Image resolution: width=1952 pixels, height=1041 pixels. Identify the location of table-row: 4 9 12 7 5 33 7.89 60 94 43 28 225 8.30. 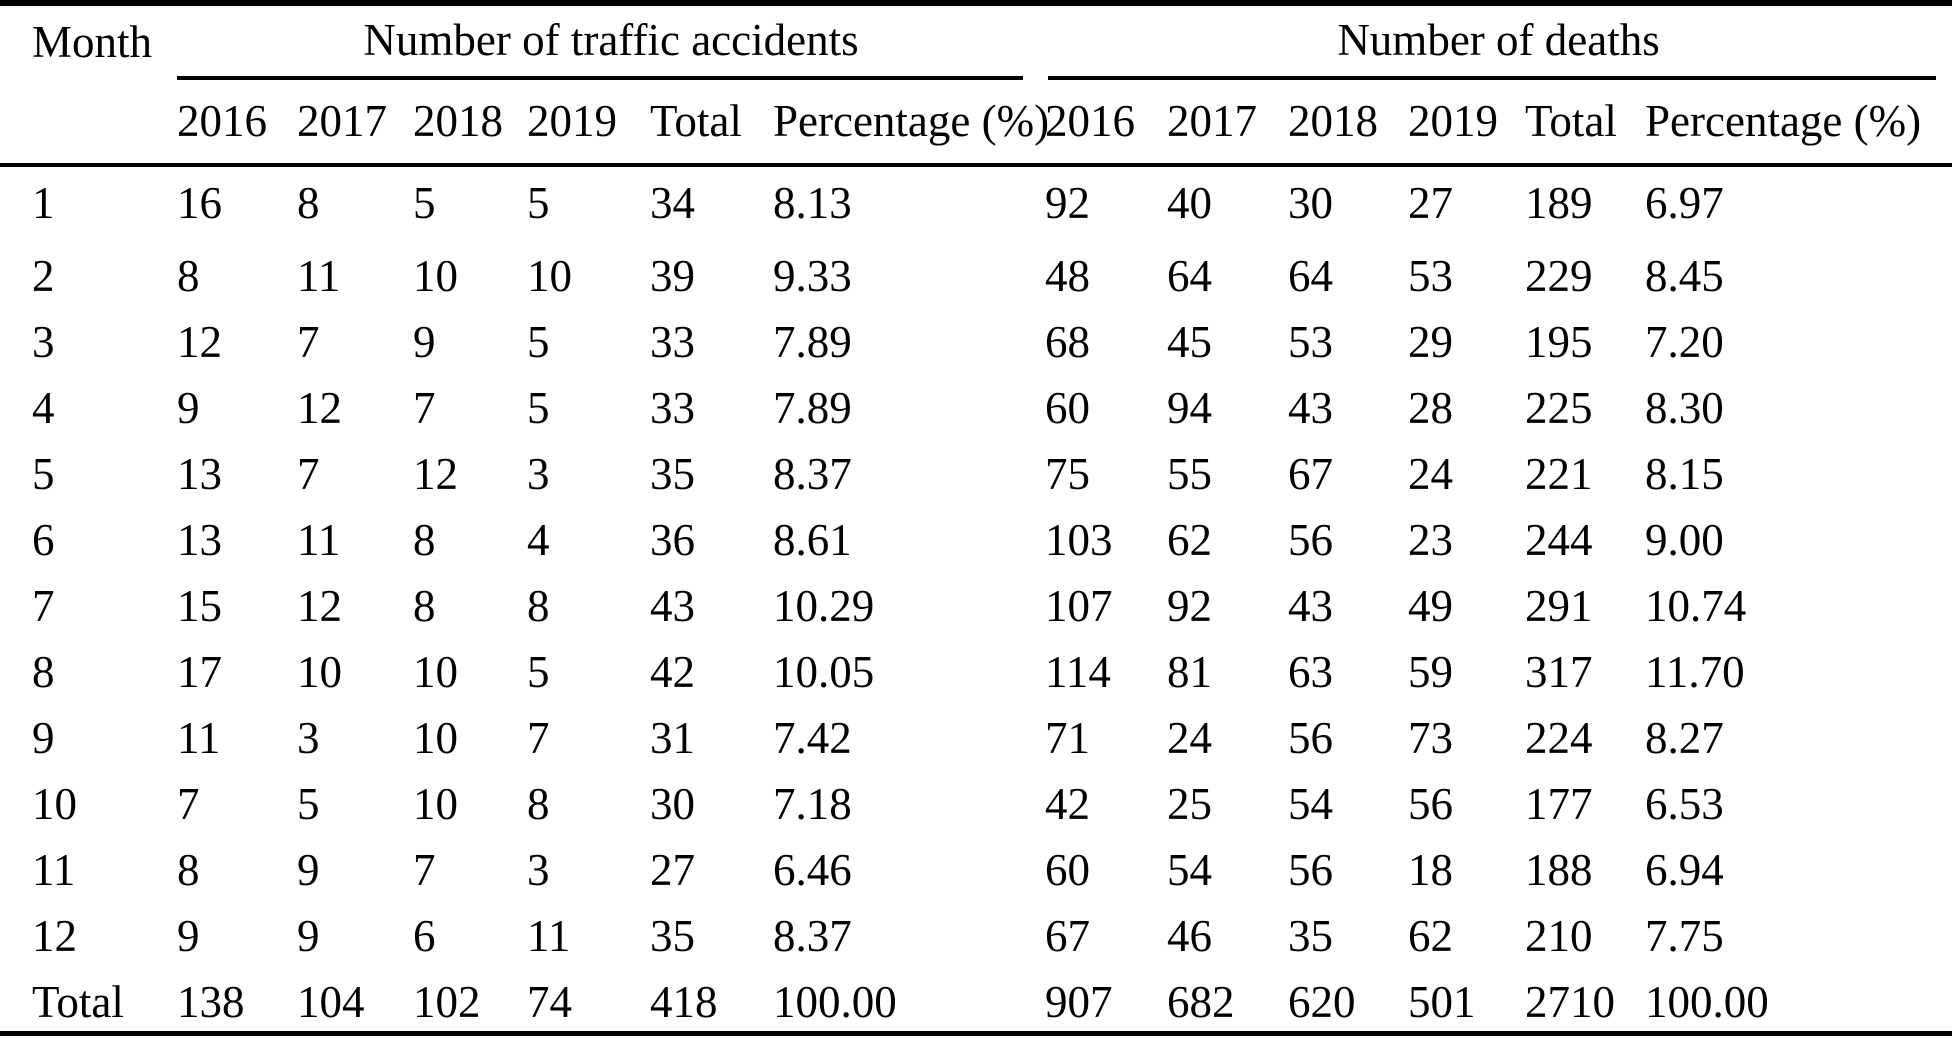
(976, 408).